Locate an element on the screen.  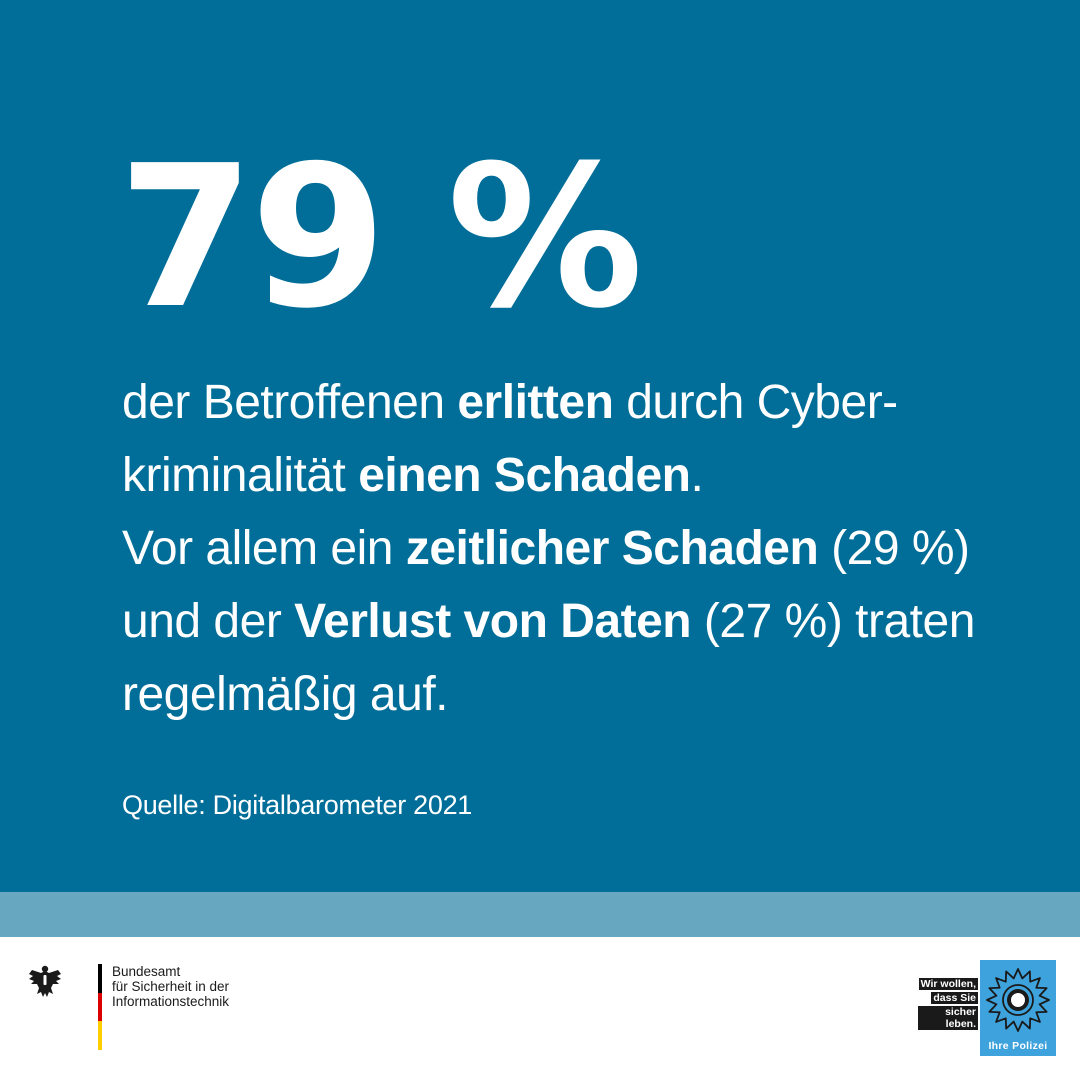
body-text-segment: durch Cyber- is located at coordinates (755, 402).